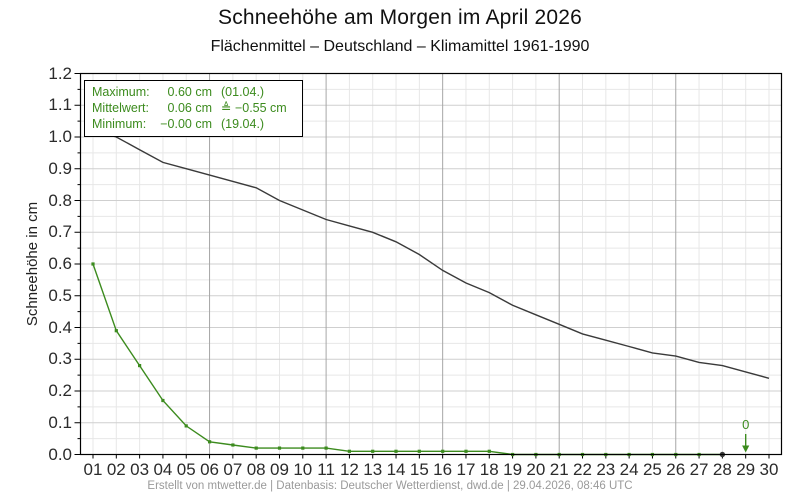 The height and width of the screenshot is (500, 800). Describe the element at coordinates (746, 443) in the screenshot. I see `zero-arrow-icon` at that location.